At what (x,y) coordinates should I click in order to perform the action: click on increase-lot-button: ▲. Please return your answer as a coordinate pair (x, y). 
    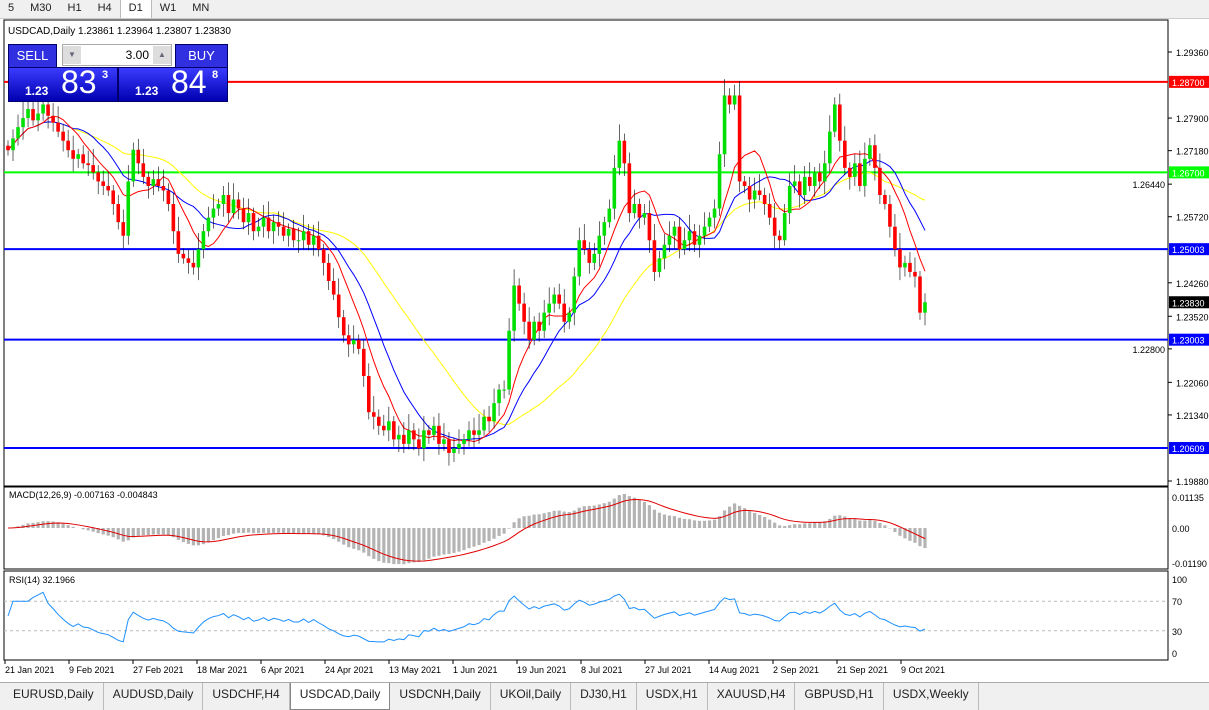
    Looking at the image, I should click on (162, 55).